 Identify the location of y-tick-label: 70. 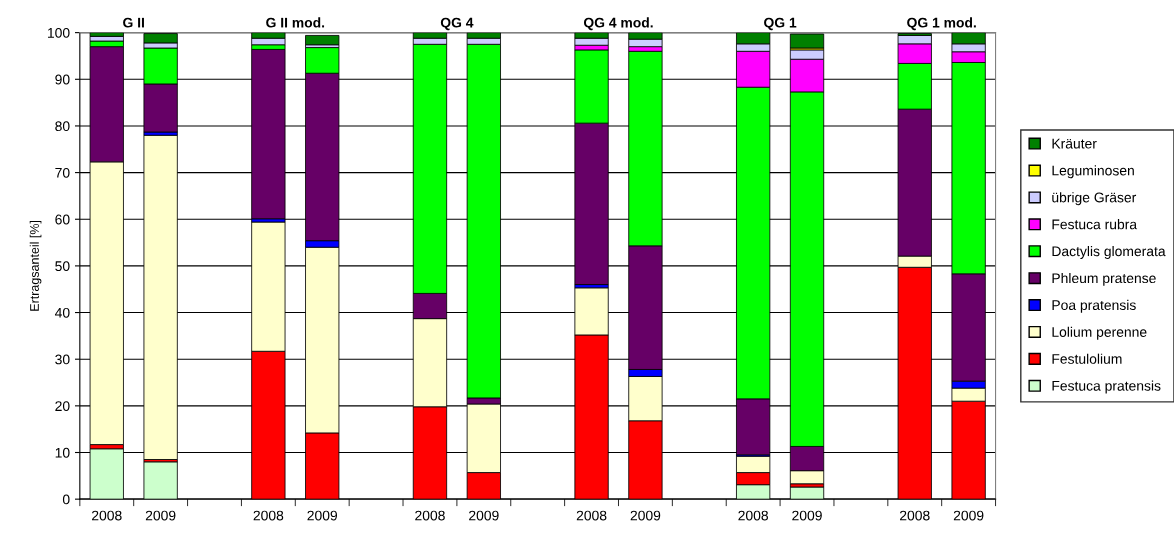
(62, 172).